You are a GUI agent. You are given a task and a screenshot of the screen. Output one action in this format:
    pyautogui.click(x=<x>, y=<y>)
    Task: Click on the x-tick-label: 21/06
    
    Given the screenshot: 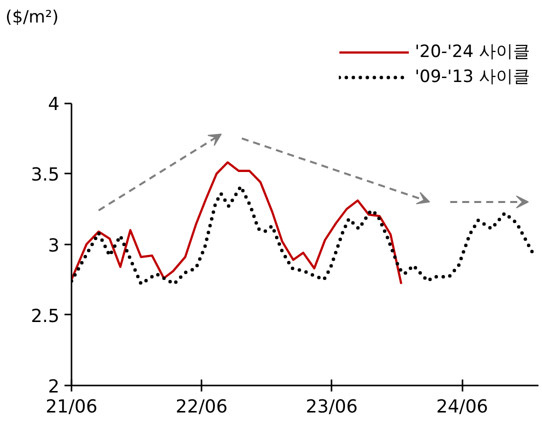 What is the action you would take?
    pyautogui.click(x=72, y=407)
    